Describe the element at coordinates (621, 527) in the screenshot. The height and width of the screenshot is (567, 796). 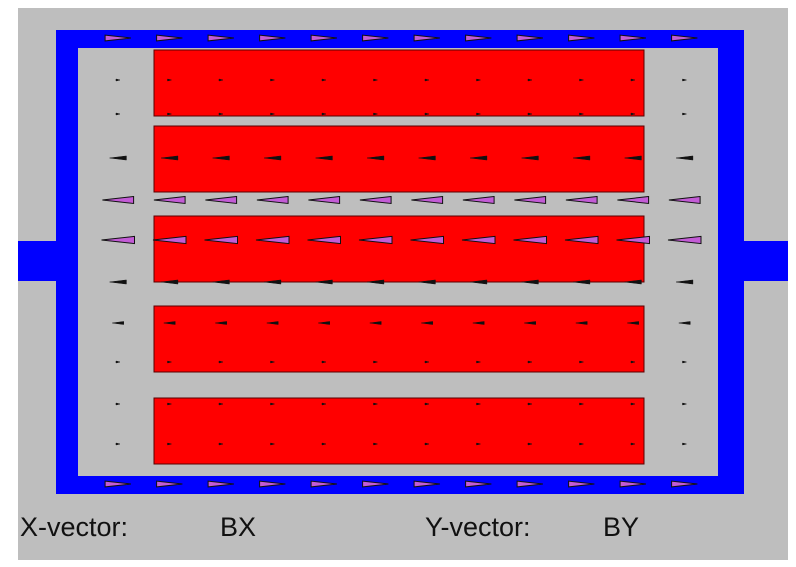
I see `y-vector-value: BY` at that location.